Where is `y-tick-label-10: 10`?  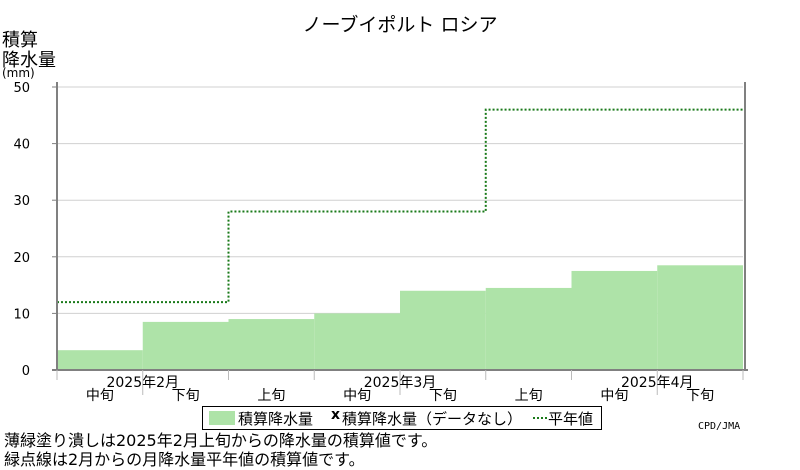 y-tick-label-10: 10 is located at coordinates (21, 314).